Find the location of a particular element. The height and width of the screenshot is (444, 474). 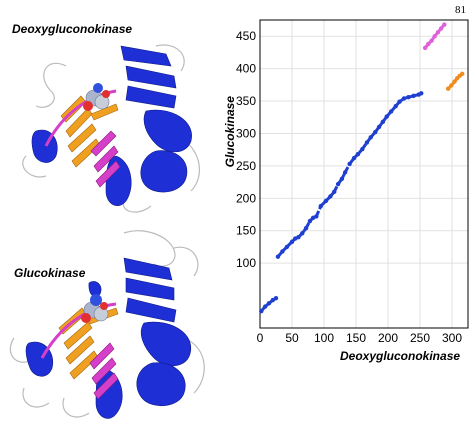

x-tick-label: 200 is located at coordinates (388, 338).